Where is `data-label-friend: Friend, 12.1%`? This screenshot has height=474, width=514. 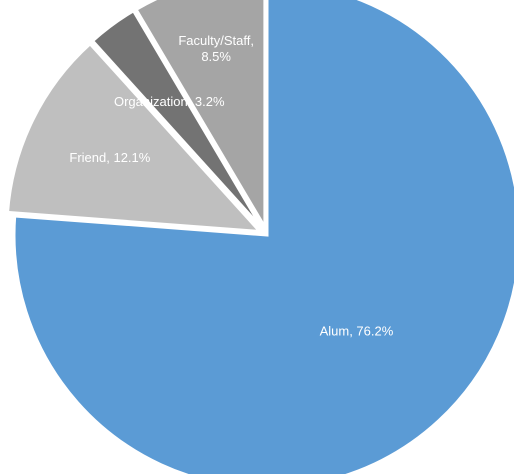
data-label-friend: Friend, 12.1% is located at coordinates (109, 157).